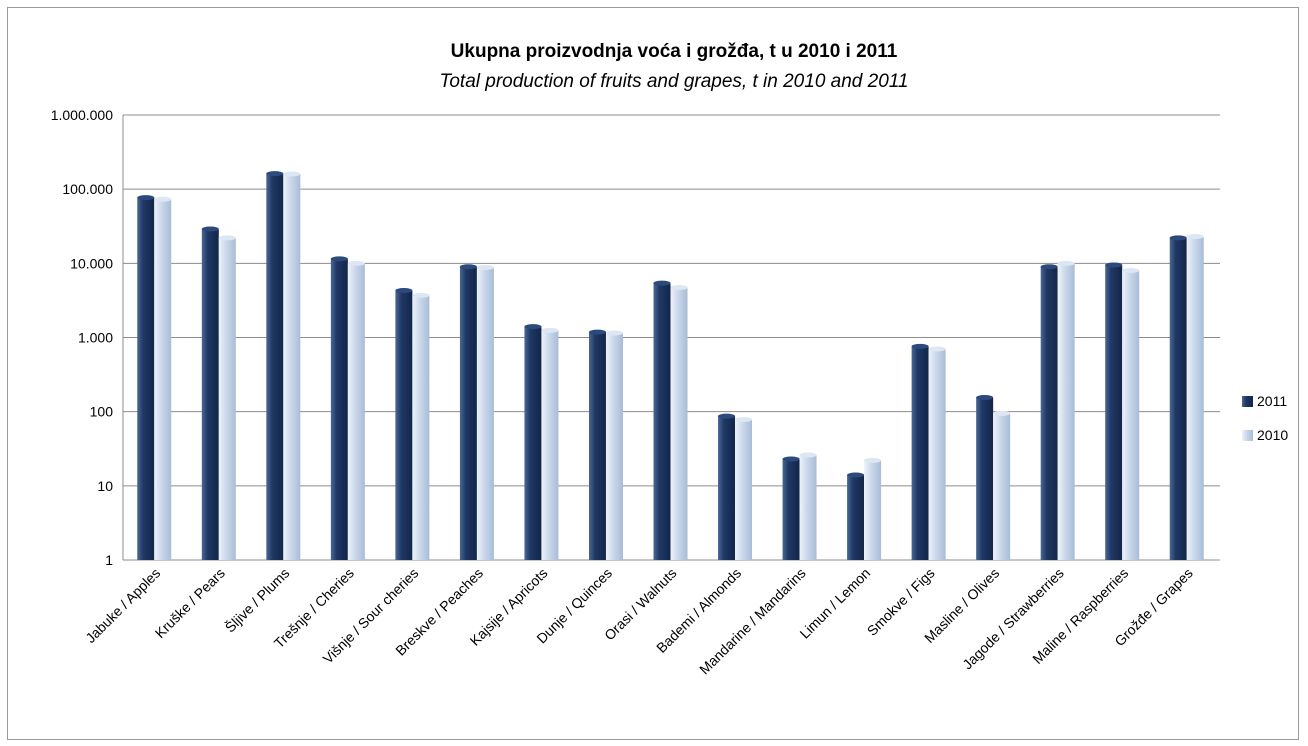 The width and height of the screenshot is (1308, 746). I want to click on y-tick-label: 10.000, so click(91, 263).